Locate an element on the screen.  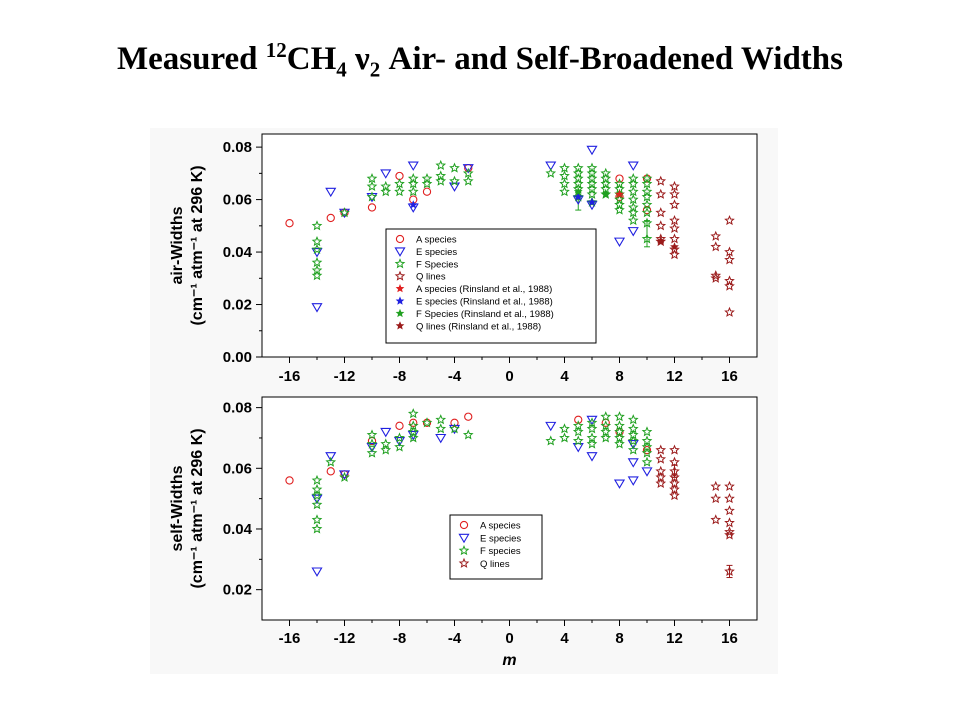
air-legend-label: F Species is located at coordinates (437, 264).